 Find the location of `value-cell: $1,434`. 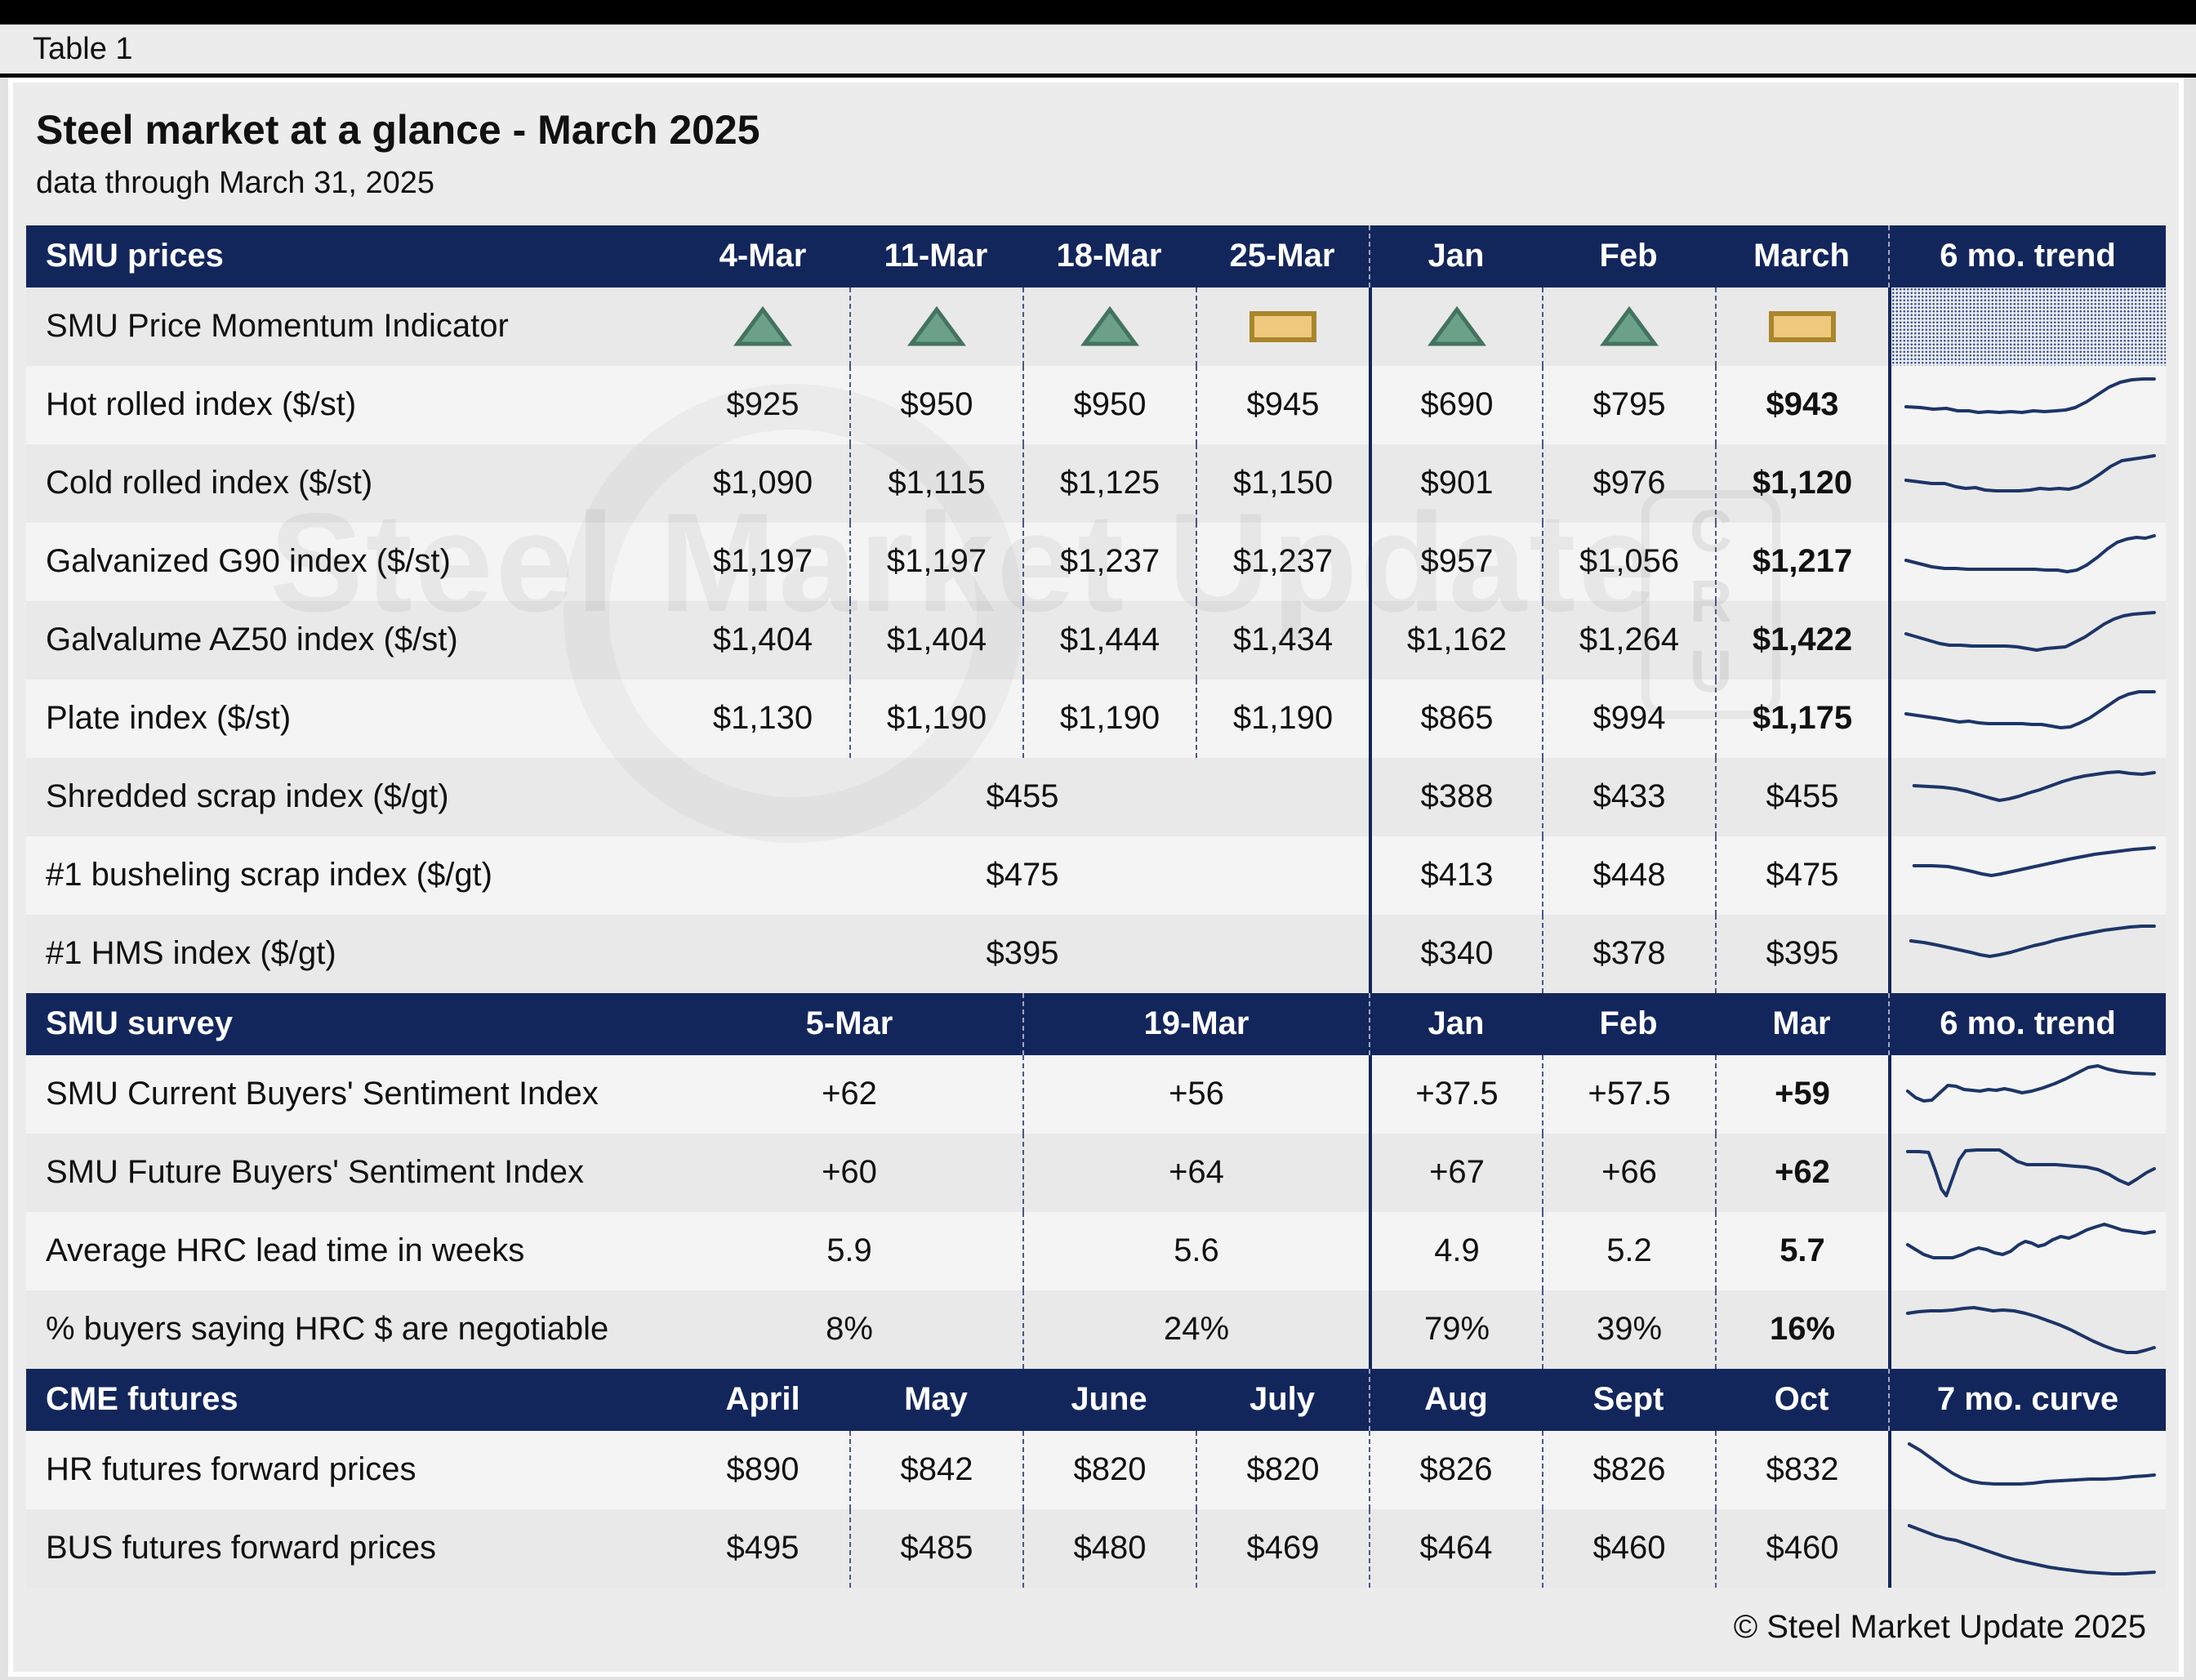

value-cell: $1,434 is located at coordinates (1282, 640).